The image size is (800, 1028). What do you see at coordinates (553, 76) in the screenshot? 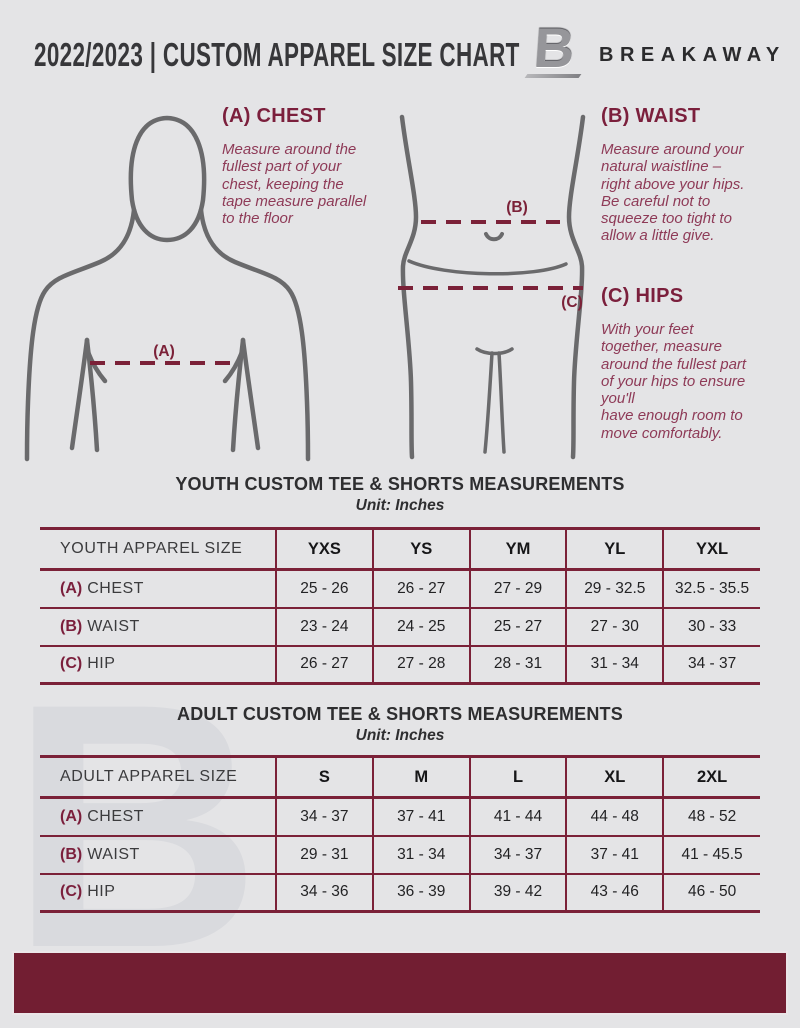
I see `logo-base-bar` at bounding box center [553, 76].